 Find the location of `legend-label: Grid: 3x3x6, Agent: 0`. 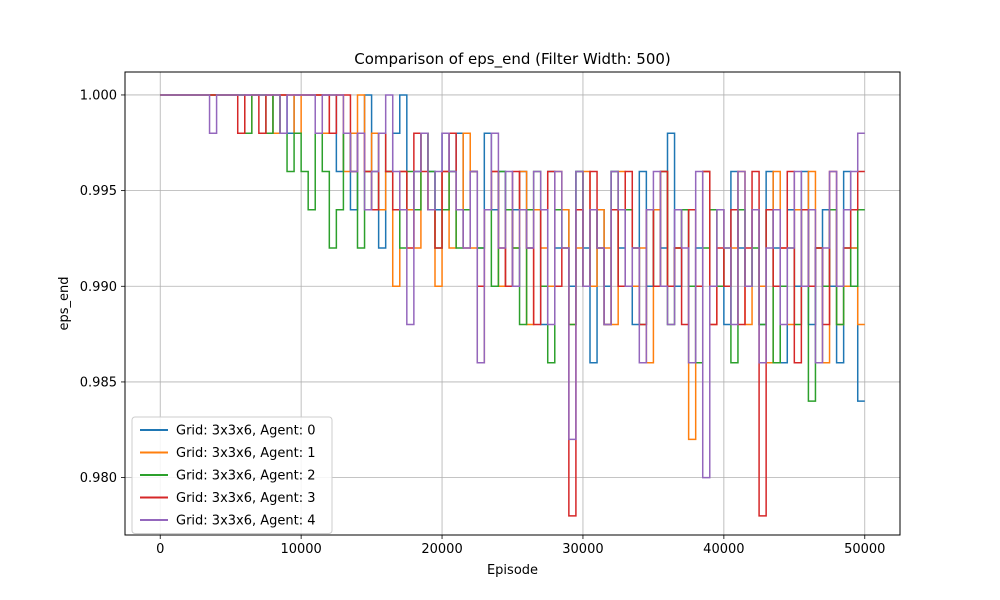

legend-label: Grid: 3x3x6, Agent: 0 is located at coordinates (246, 431).